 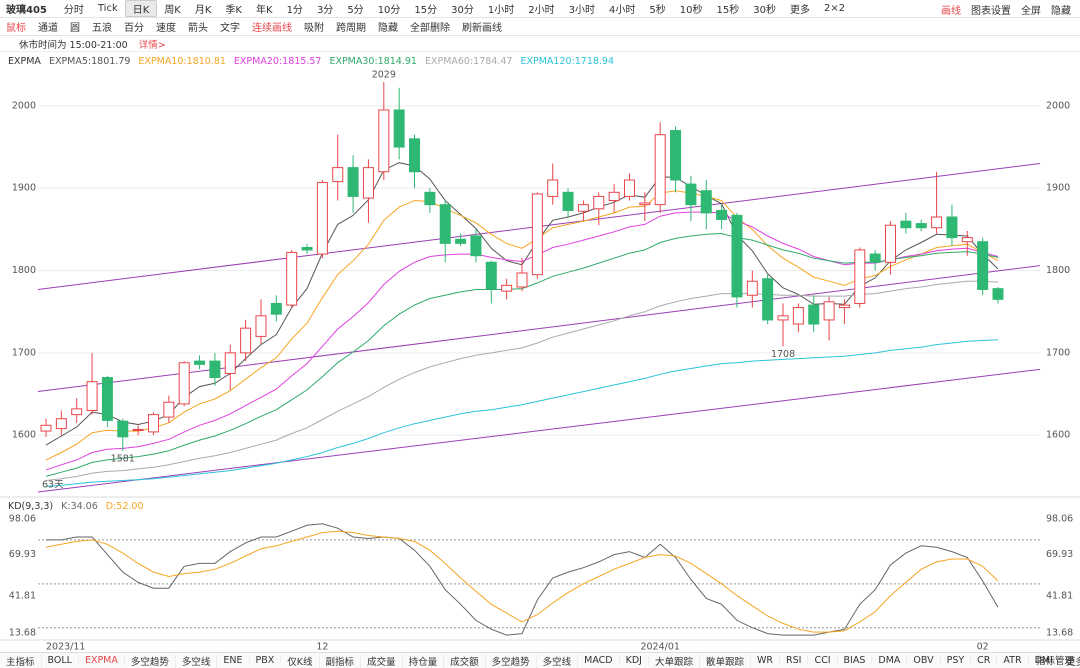 I want to click on y-tick-label: 1700, so click(x=24, y=352).